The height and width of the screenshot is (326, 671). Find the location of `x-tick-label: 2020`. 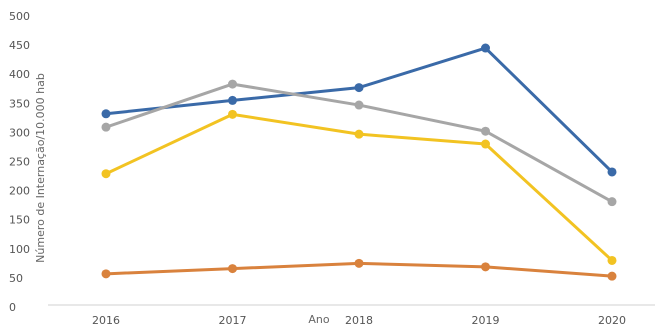

x-tick-label: 2020 is located at coordinates (612, 320).